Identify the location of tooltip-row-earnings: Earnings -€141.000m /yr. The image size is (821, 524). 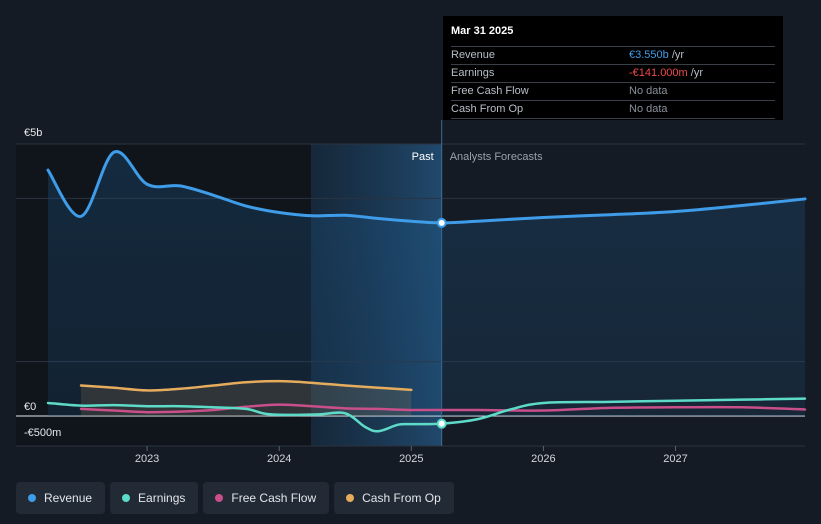
(613, 73).